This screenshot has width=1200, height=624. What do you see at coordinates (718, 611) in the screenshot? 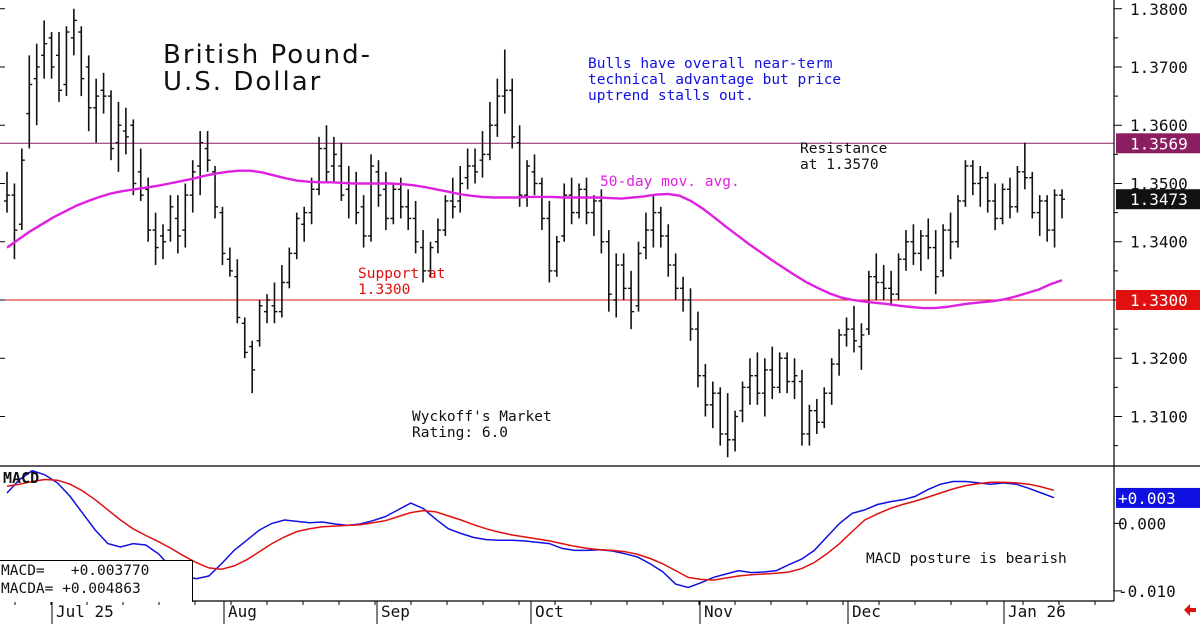
I see `x-tick-label: Nov` at bounding box center [718, 611].